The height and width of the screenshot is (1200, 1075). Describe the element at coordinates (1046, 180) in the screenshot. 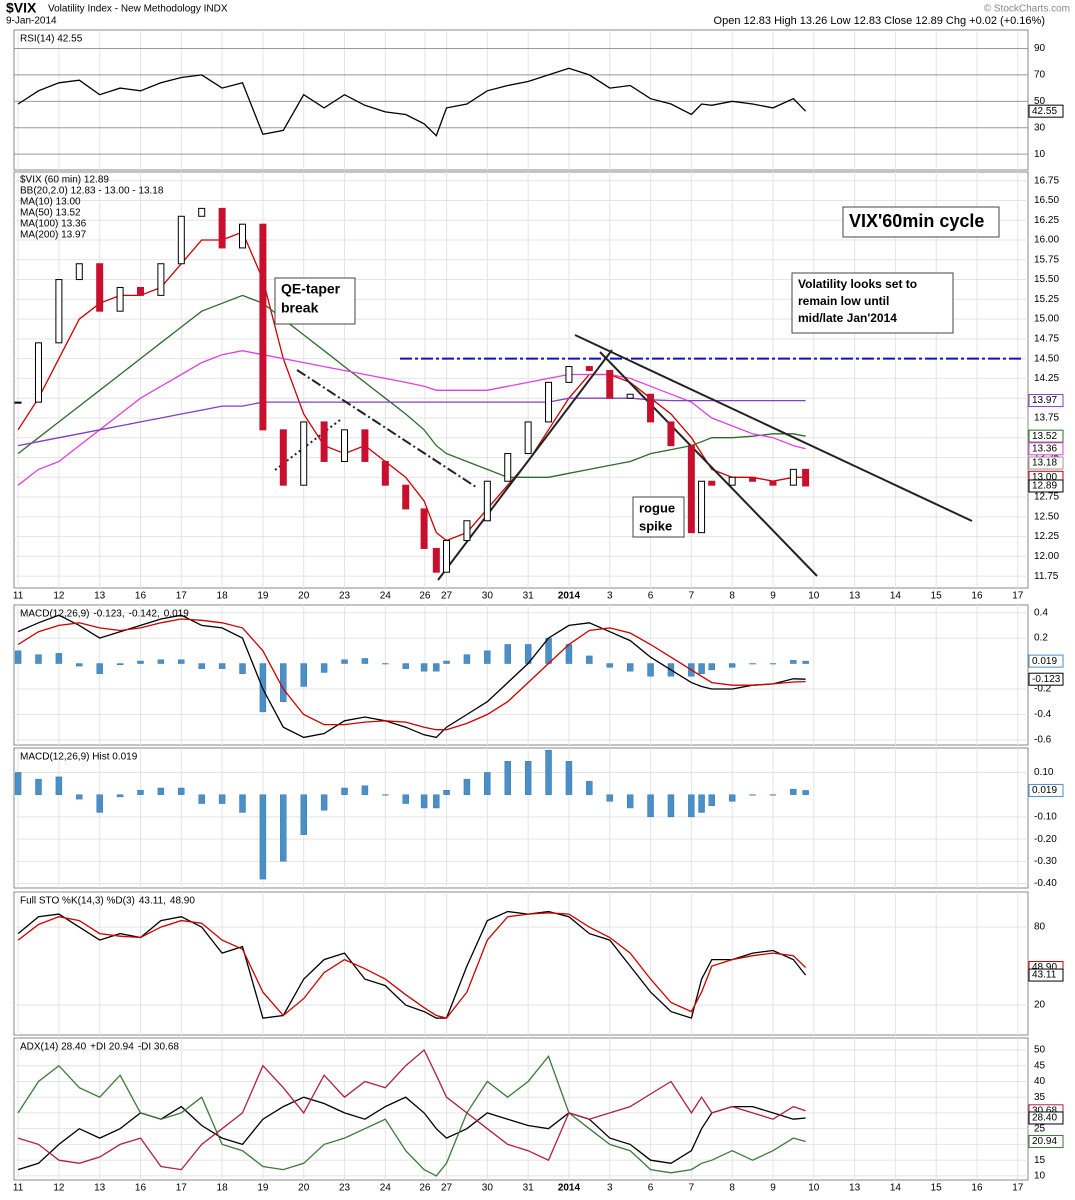

I see `y-tick-label: 16.75` at that location.